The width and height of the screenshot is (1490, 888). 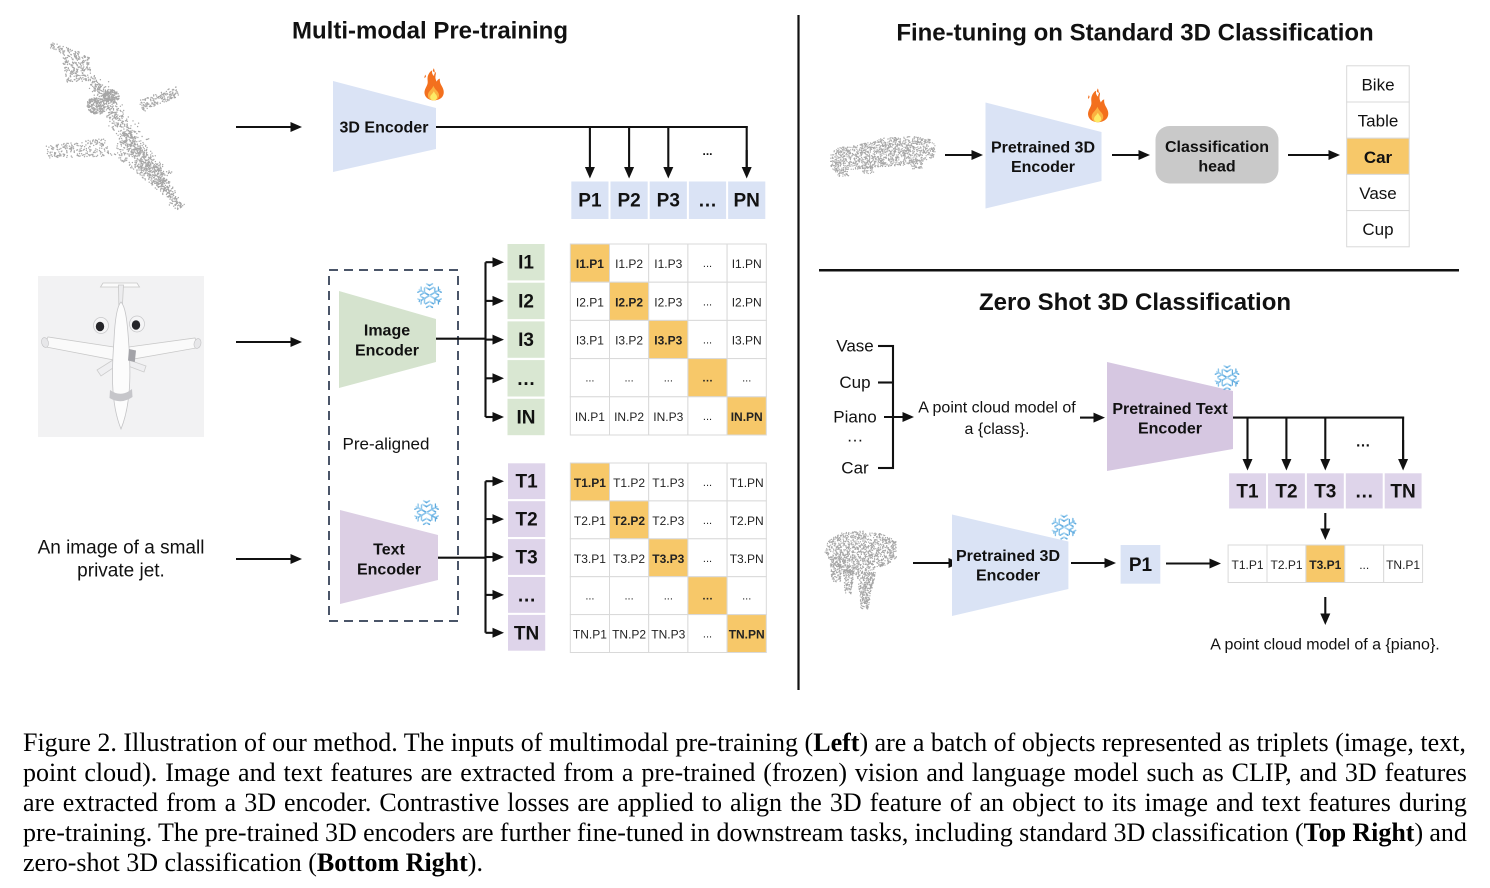 I want to click on svg-text: P2, so click(x=628, y=201).